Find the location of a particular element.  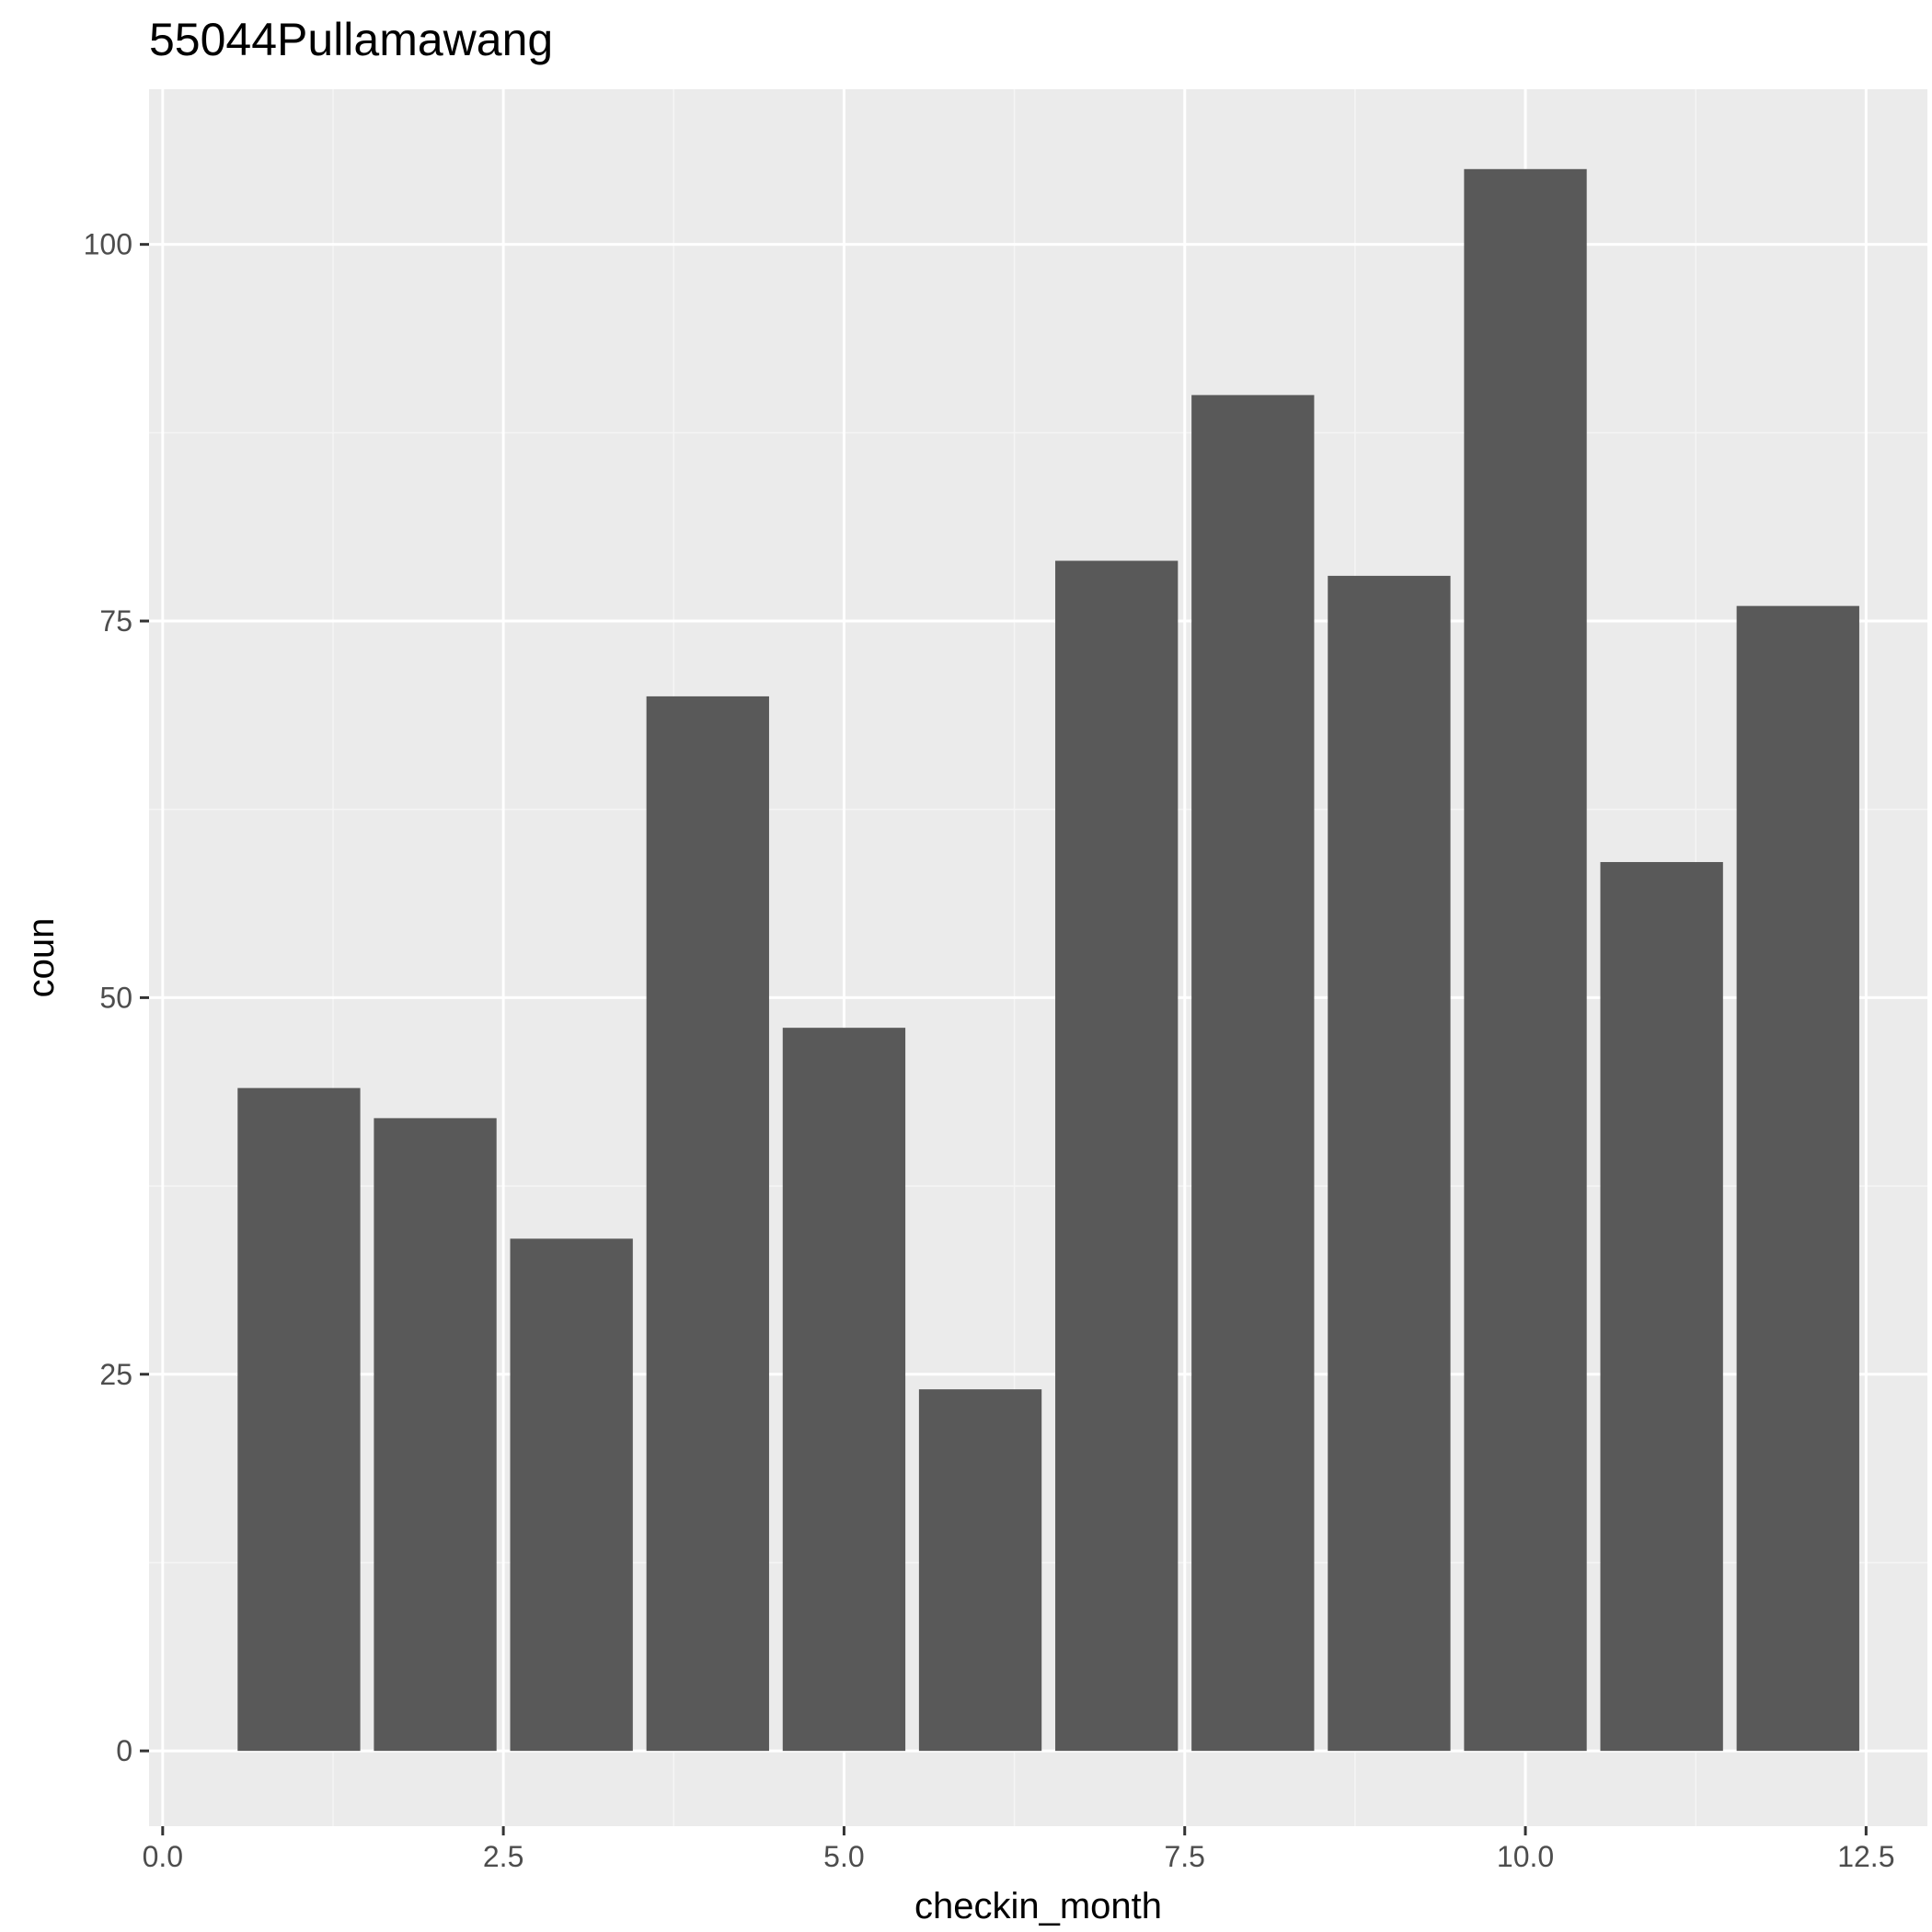

x-tick-label: 12.5 is located at coordinates (1865, 1856).